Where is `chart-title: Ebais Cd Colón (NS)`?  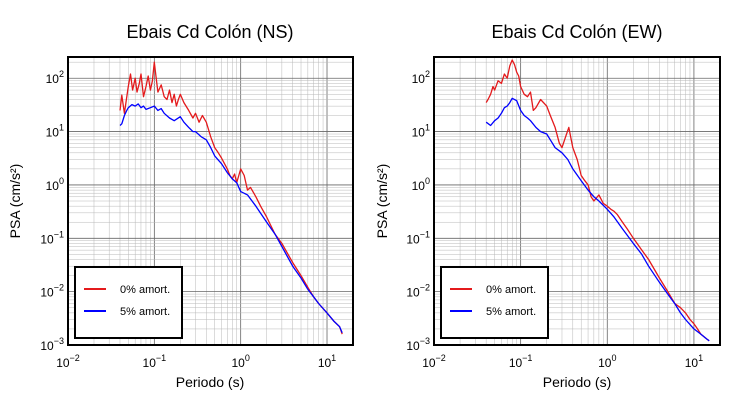 chart-title: Ebais Cd Colón (NS) is located at coordinates (209, 32).